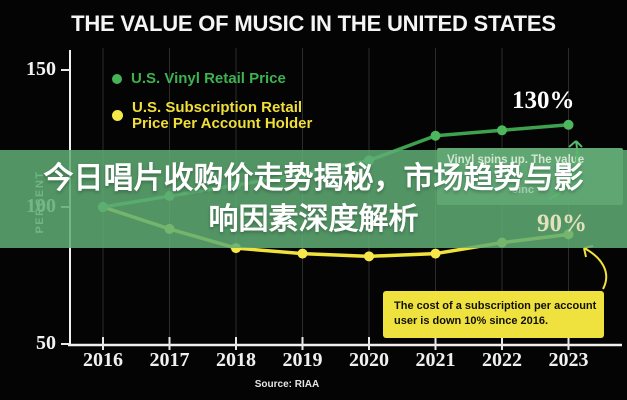  I want to click on y-tick-label: 50, so click(46, 343).